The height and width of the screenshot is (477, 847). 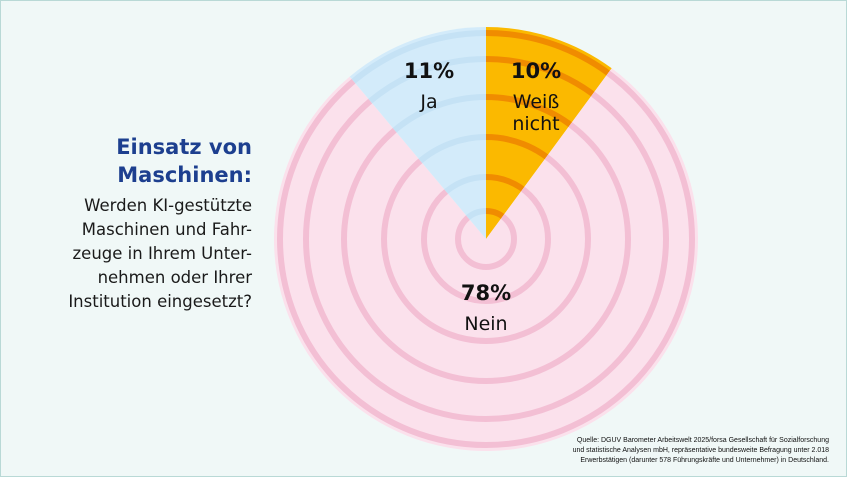 What do you see at coordinates (174, 277) in the screenshot?
I see `question-line: nehmen oder Ihrer` at bounding box center [174, 277].